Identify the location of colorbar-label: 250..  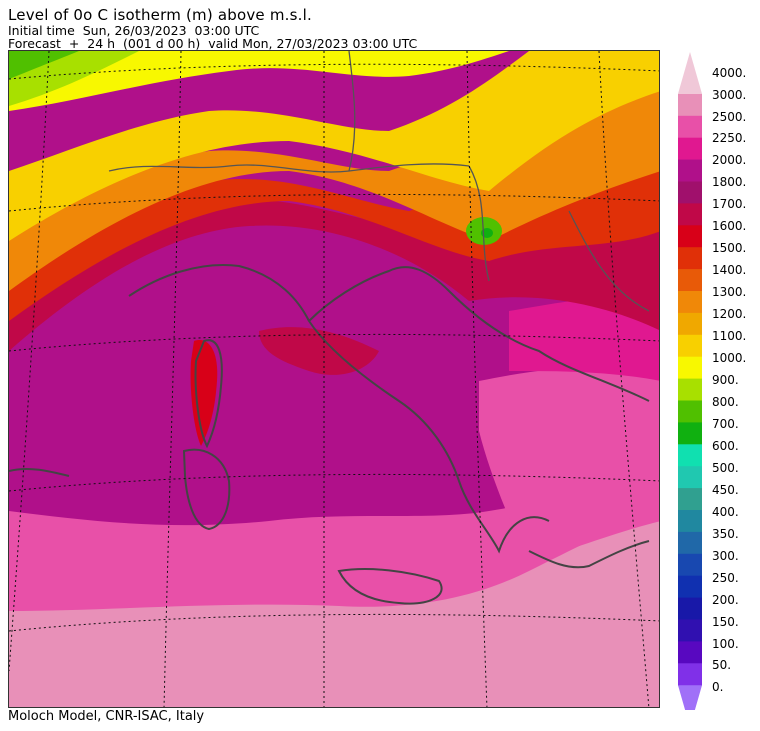
(725, 578).